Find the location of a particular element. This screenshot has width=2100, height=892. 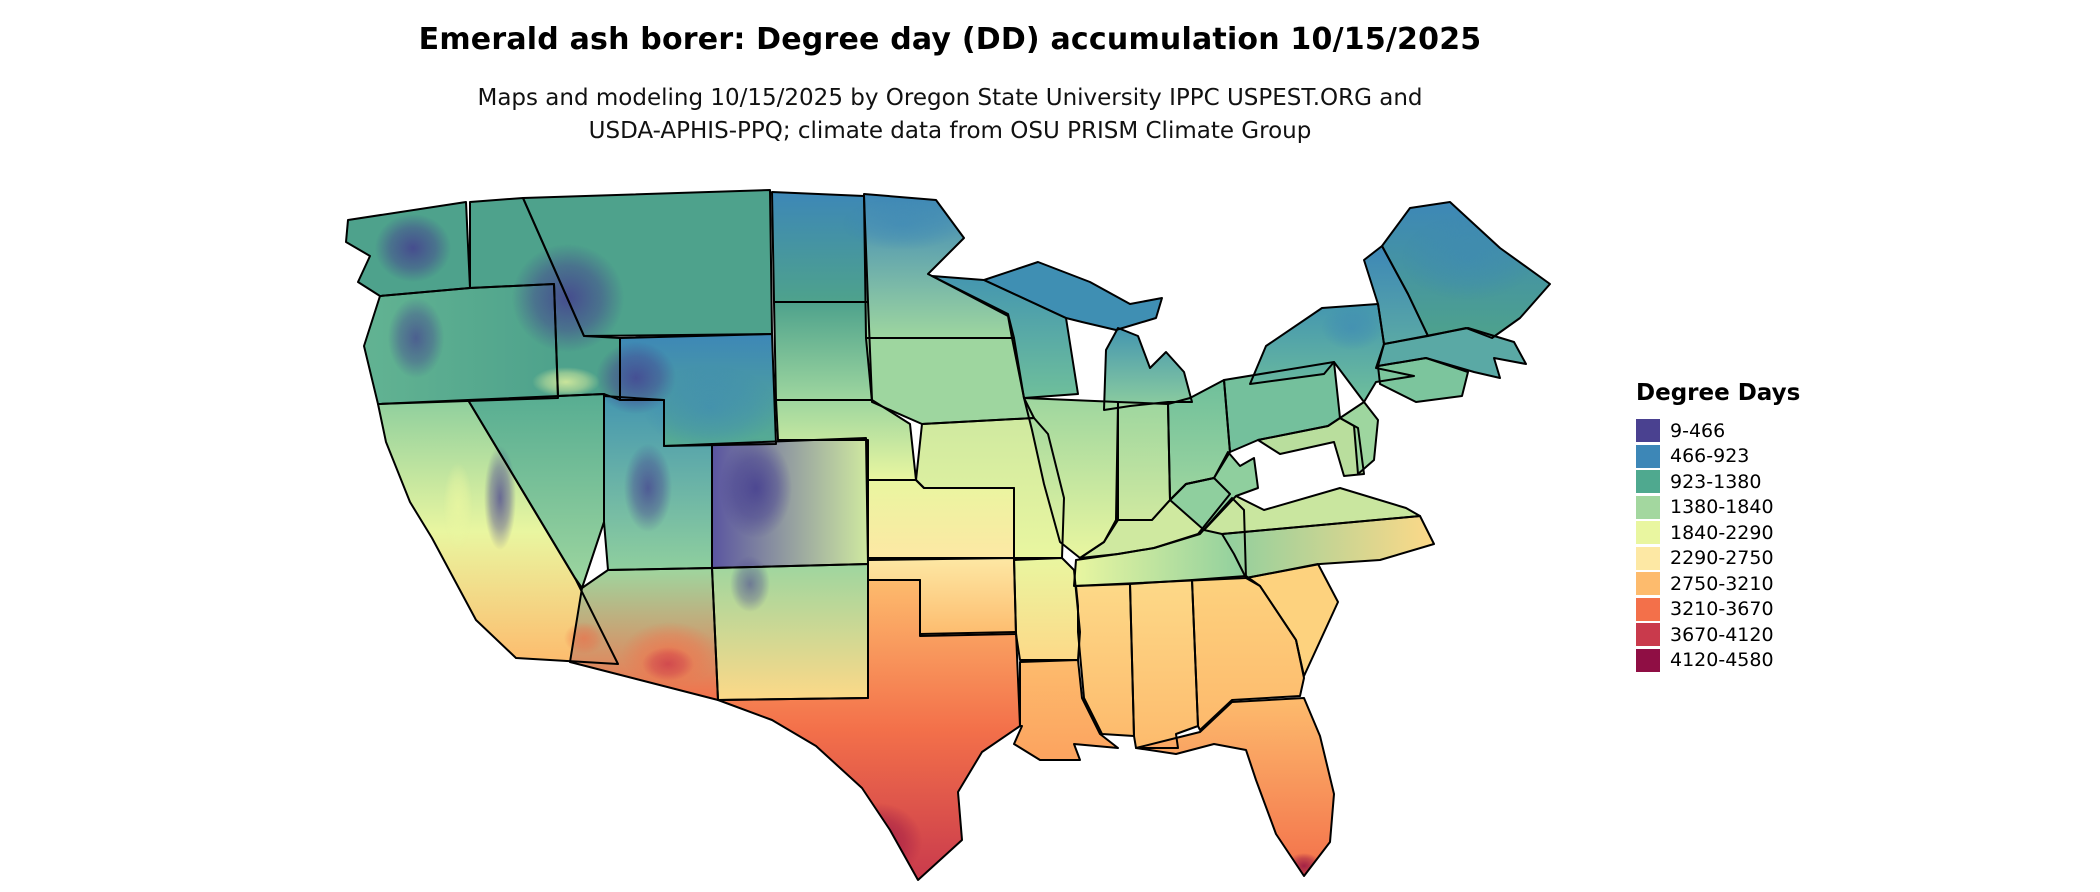

state-ia is located at coordinates (950, 381).